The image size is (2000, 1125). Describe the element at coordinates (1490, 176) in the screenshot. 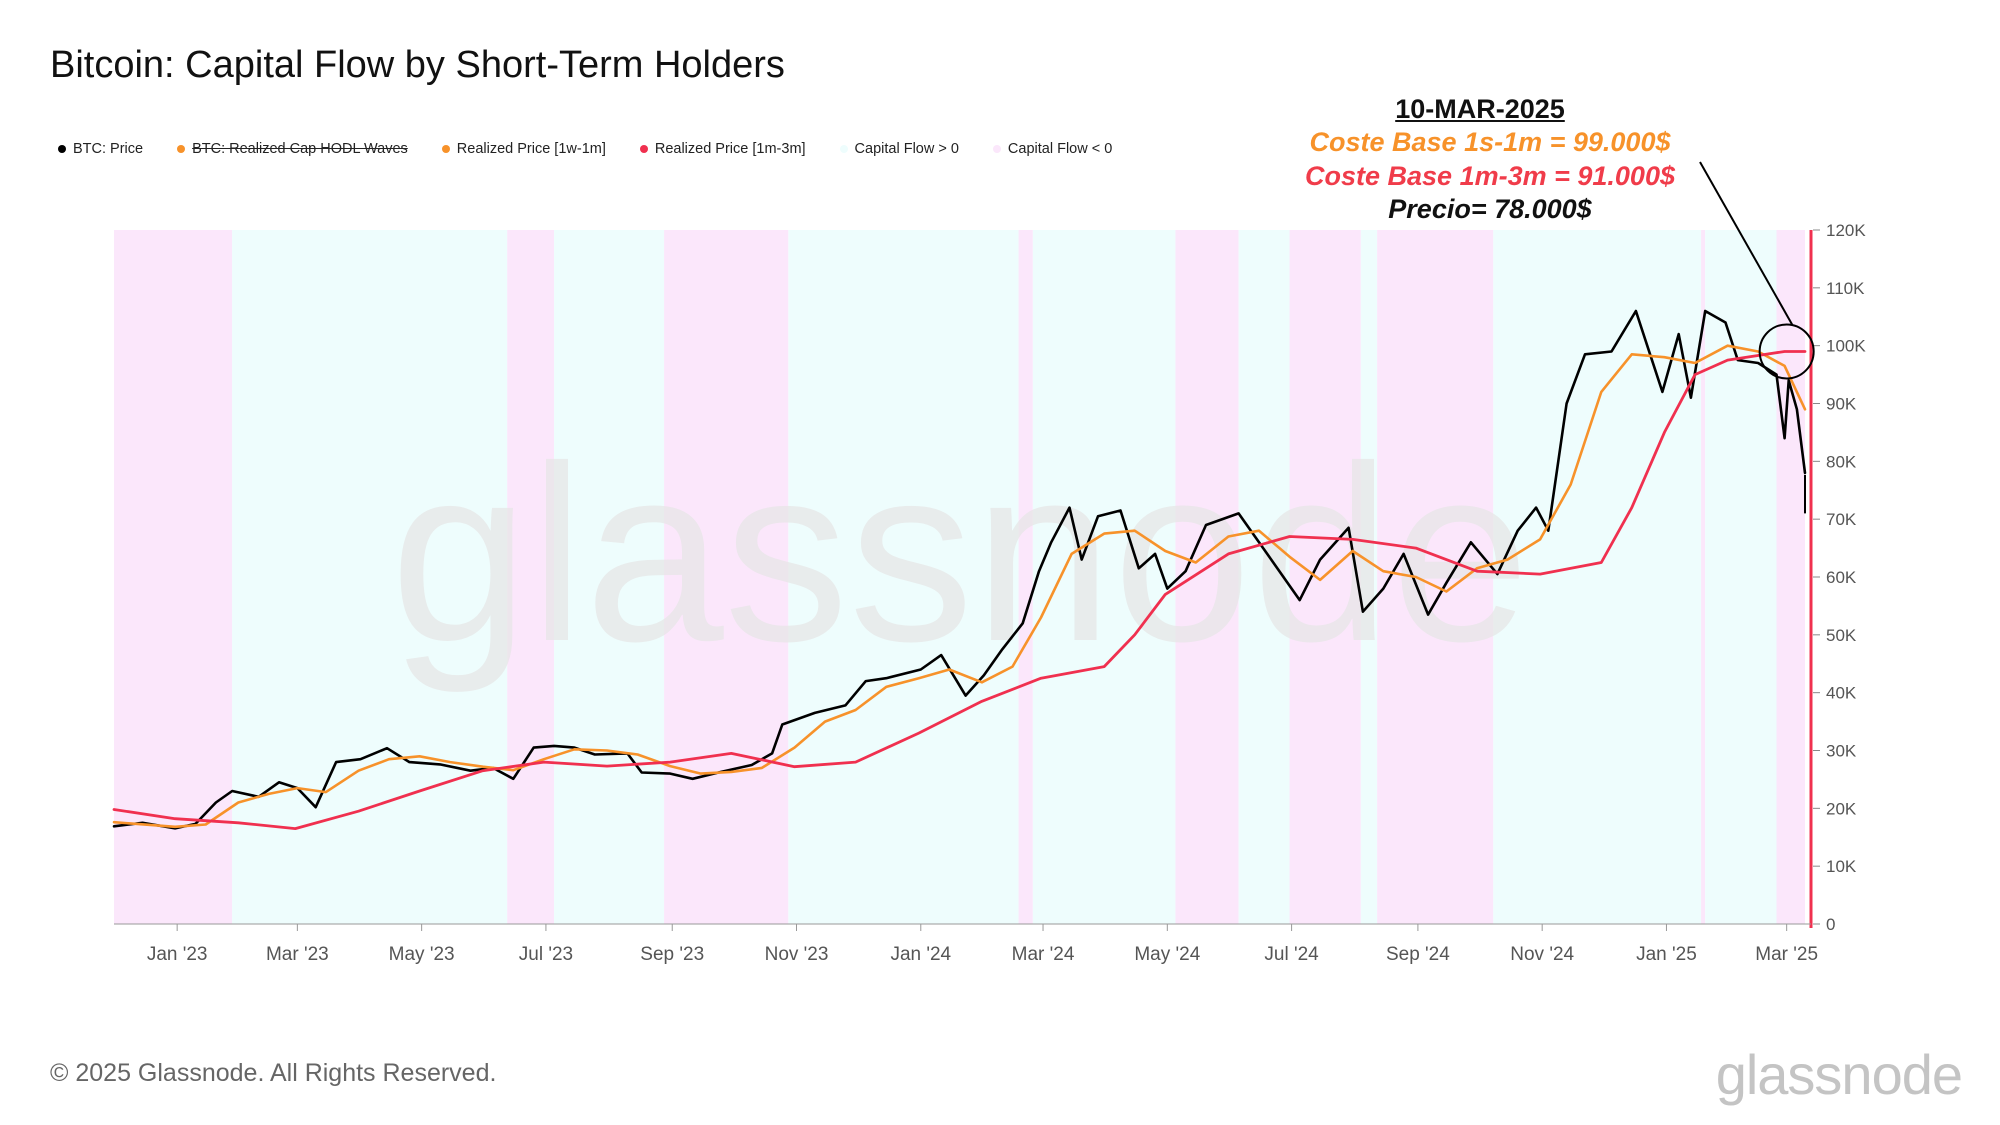

I see `annotation-cost-basis-1m-3m: Coste Base 1m-3m = 91.000$` at that location.